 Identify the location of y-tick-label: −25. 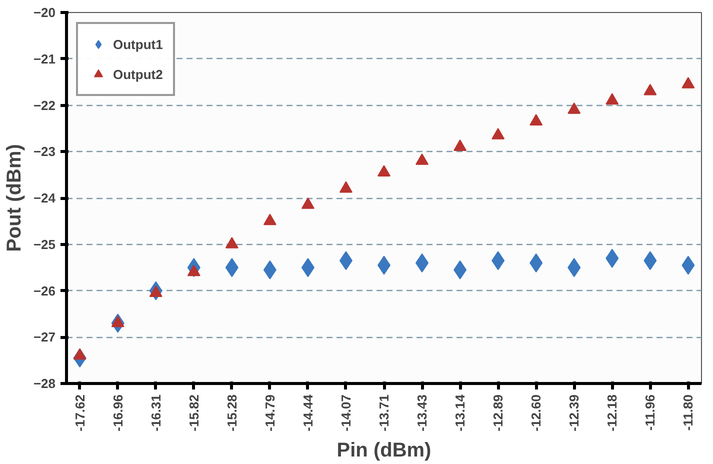
(44, 244).